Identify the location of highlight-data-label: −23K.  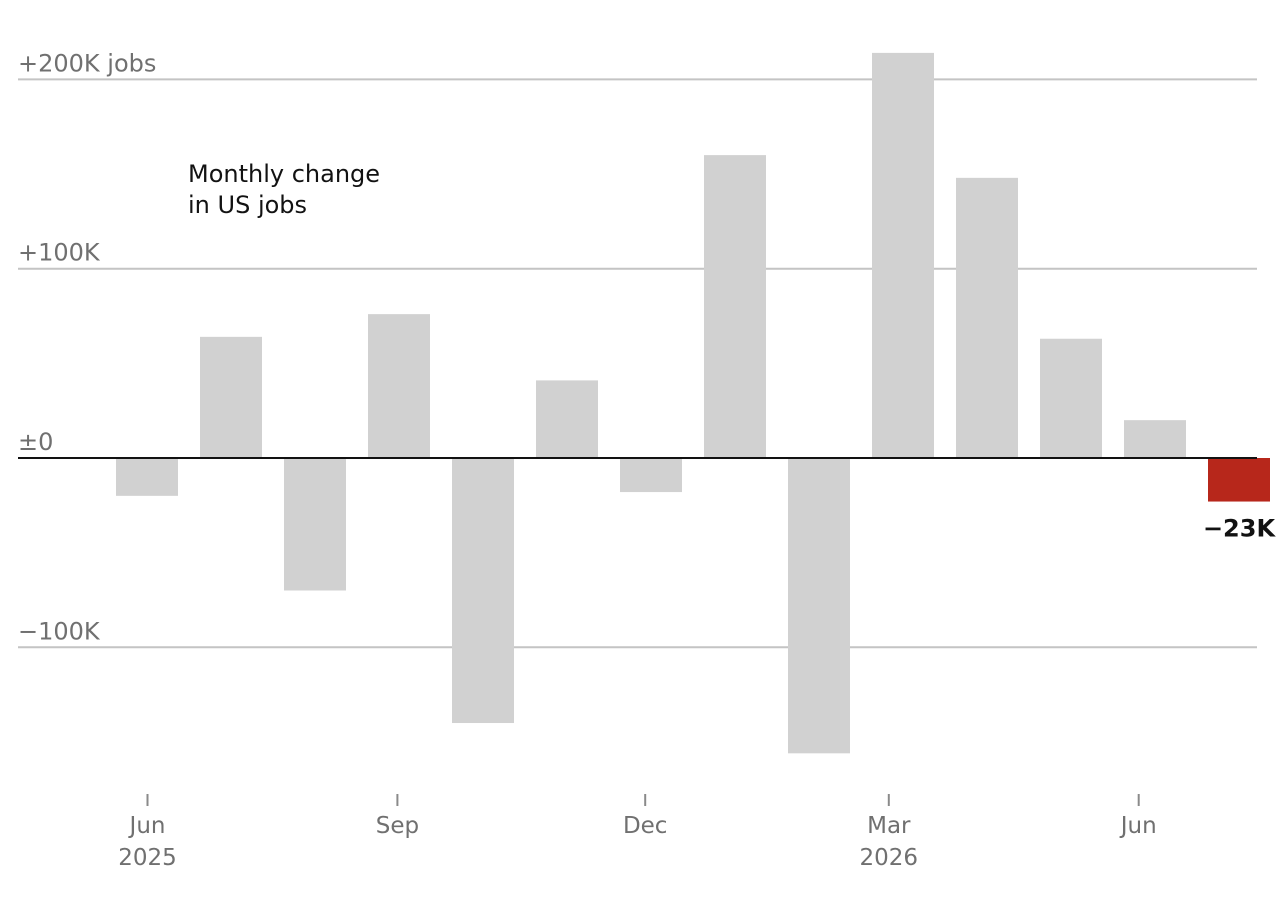
(1240, 529).